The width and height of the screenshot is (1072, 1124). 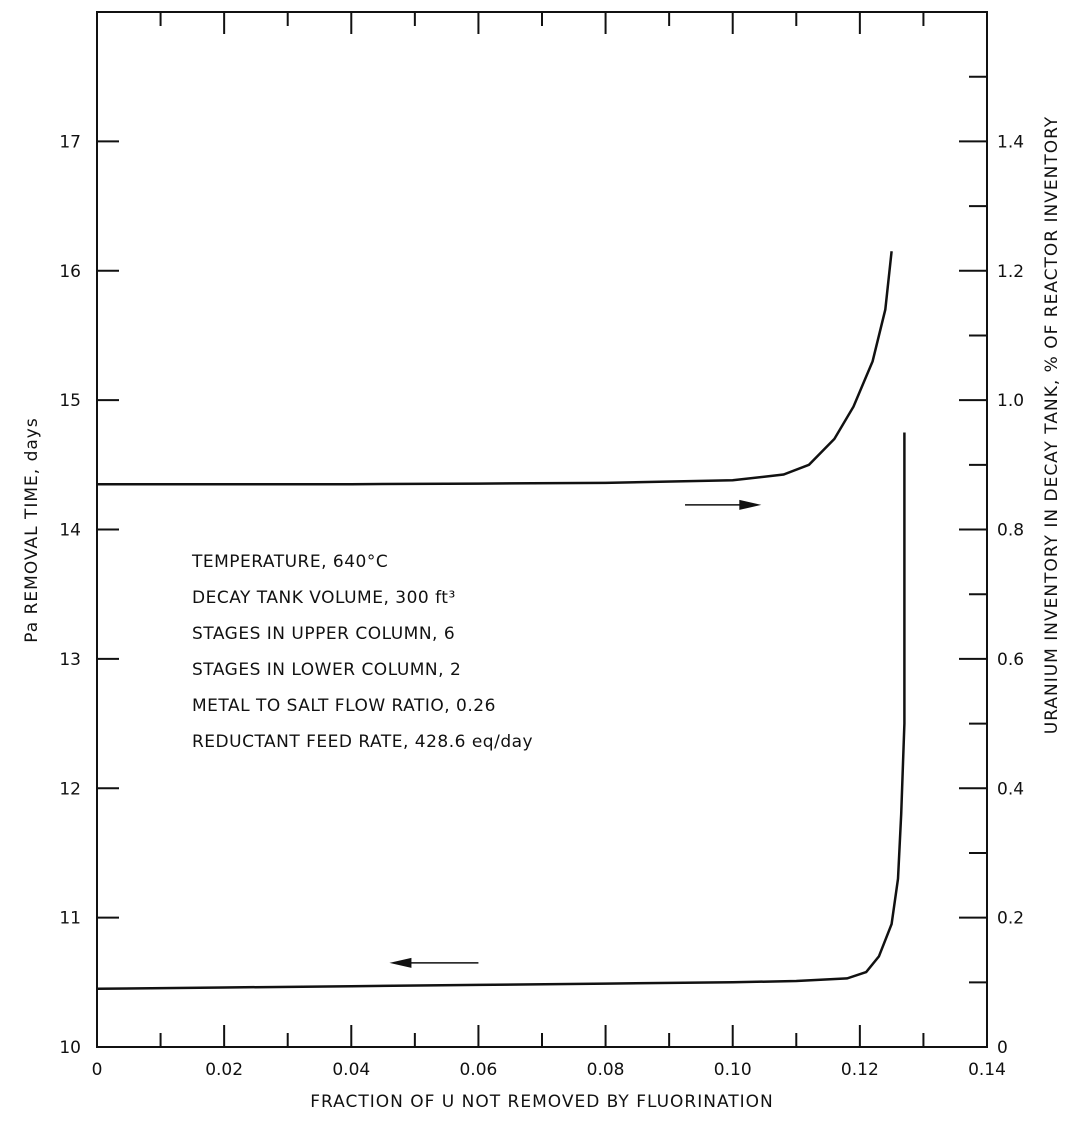 I want to click on left-y-tick-label: 14, so click(x=70, y=531).